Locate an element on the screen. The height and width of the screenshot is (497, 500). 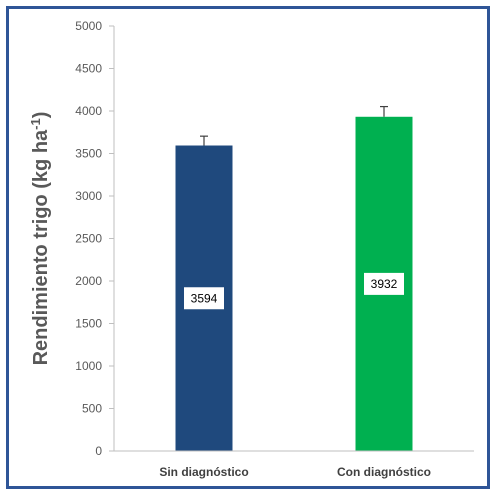
x-axis-categories: Sin diagnóstico Con diagnóstico is located at coordinates (295, 472).